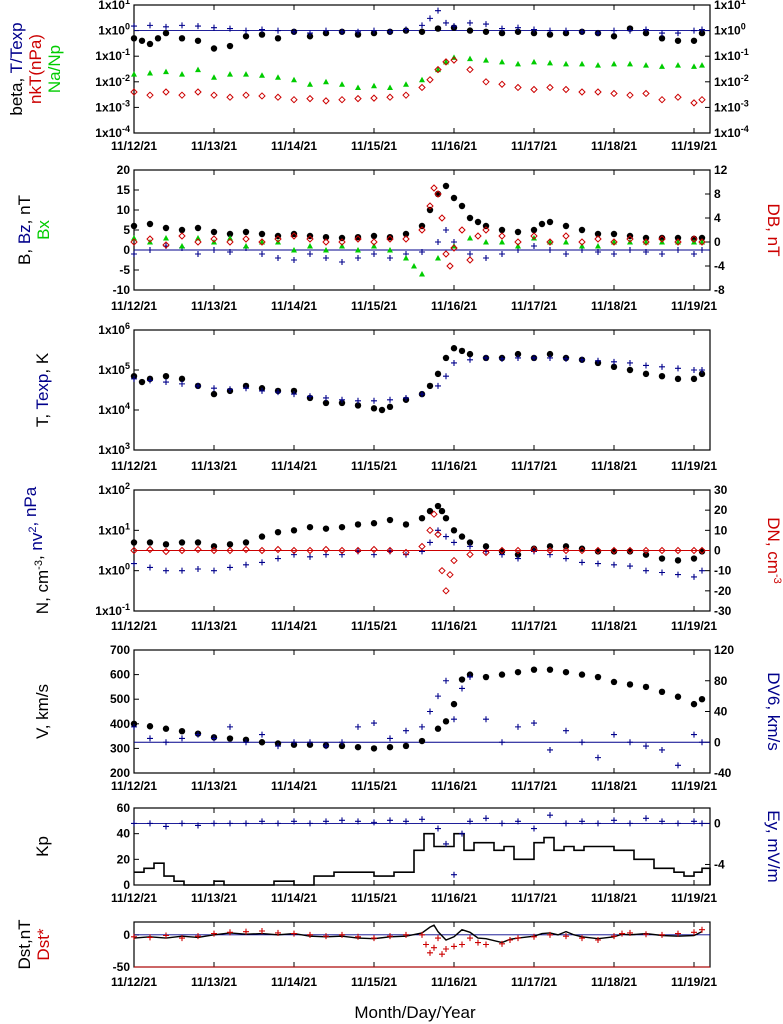 The width and height of the screenshot is (783, 1024). Describe the element at coordinates (723, 773) in the screenshot. I see `y-right-tick-label: -40` at that location.